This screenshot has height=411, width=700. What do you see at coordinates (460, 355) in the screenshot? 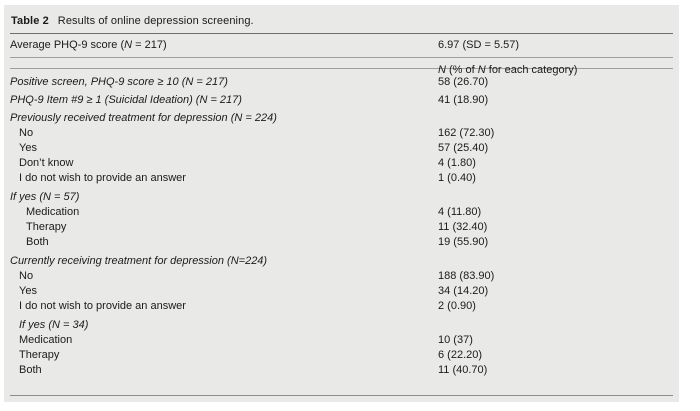
I see `row-value: 6 (22.20)` at bounding box center [460, 355].